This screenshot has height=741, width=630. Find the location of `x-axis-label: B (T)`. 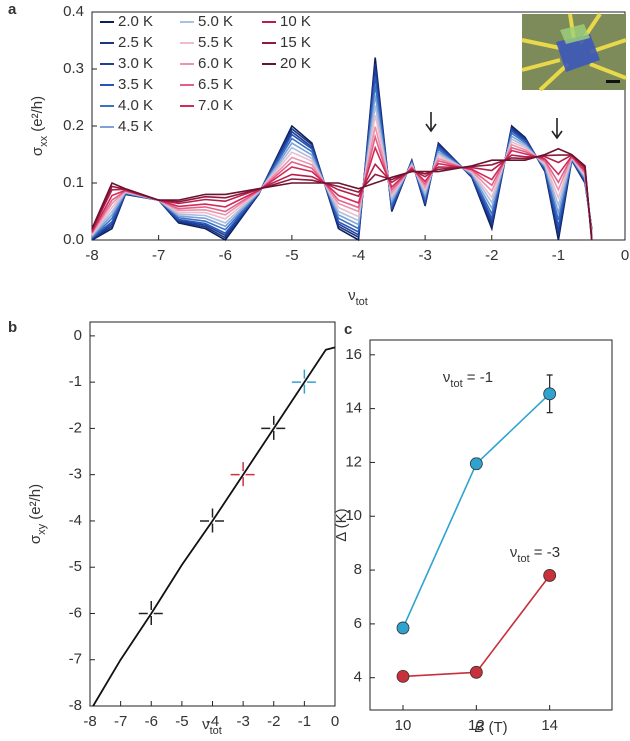

x-axis-label: B (T) is located at coordinates (490, 727).